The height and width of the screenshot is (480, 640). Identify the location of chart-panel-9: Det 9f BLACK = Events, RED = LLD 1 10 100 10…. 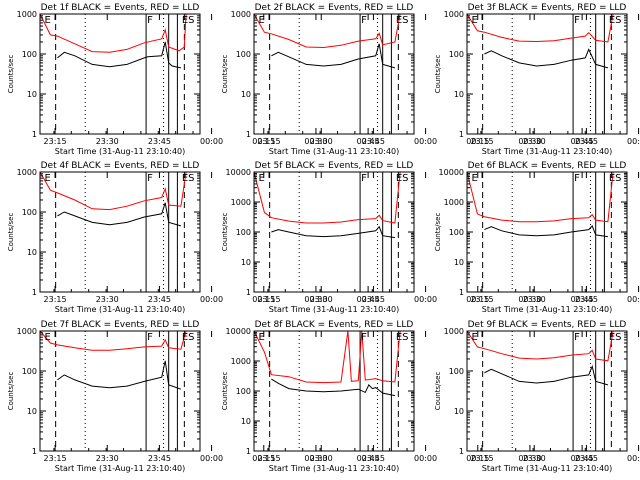
(537, 396).